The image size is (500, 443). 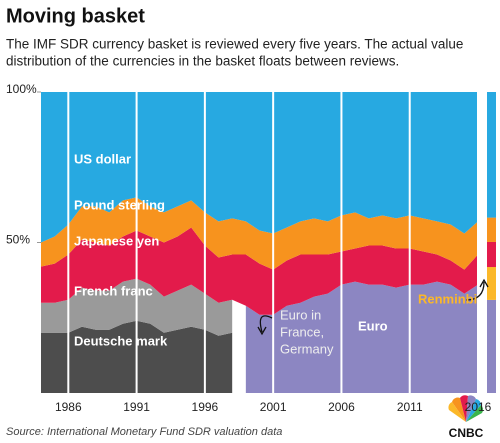 I want to click on x-tick-label: 2006, so click(x=341, y=407).